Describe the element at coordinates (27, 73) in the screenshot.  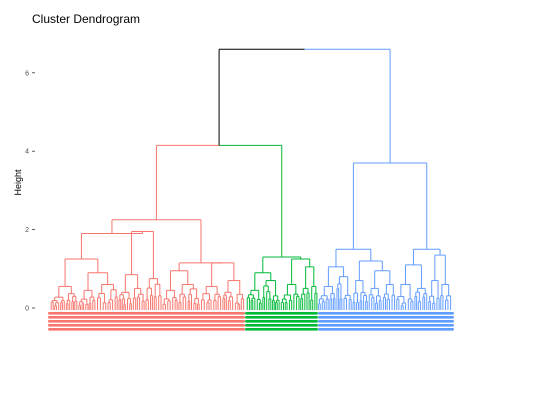
I see `y-tick-label: 6` at that location.